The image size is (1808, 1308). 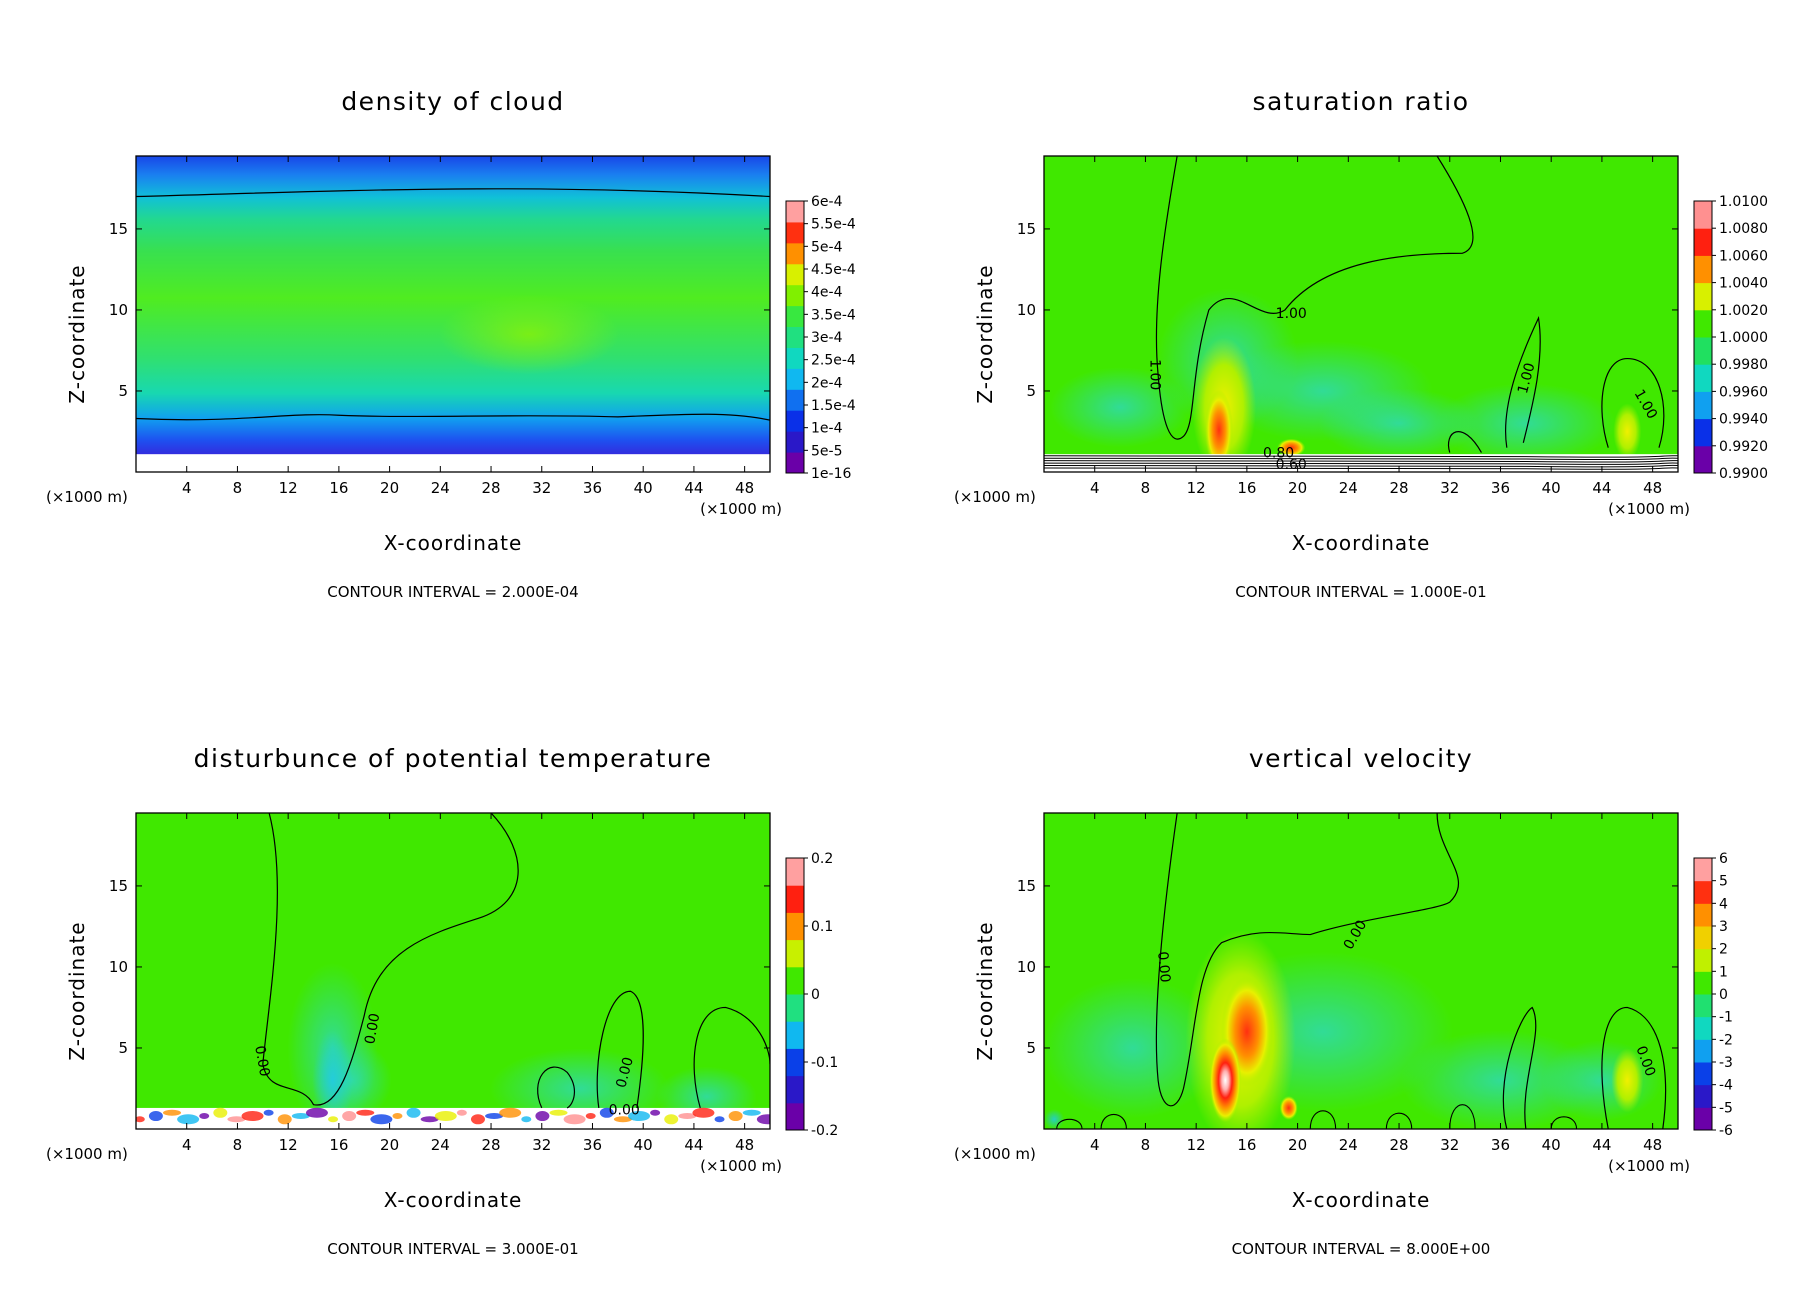 I want to click on saturation-maximum, so click(x=1218, y=429).